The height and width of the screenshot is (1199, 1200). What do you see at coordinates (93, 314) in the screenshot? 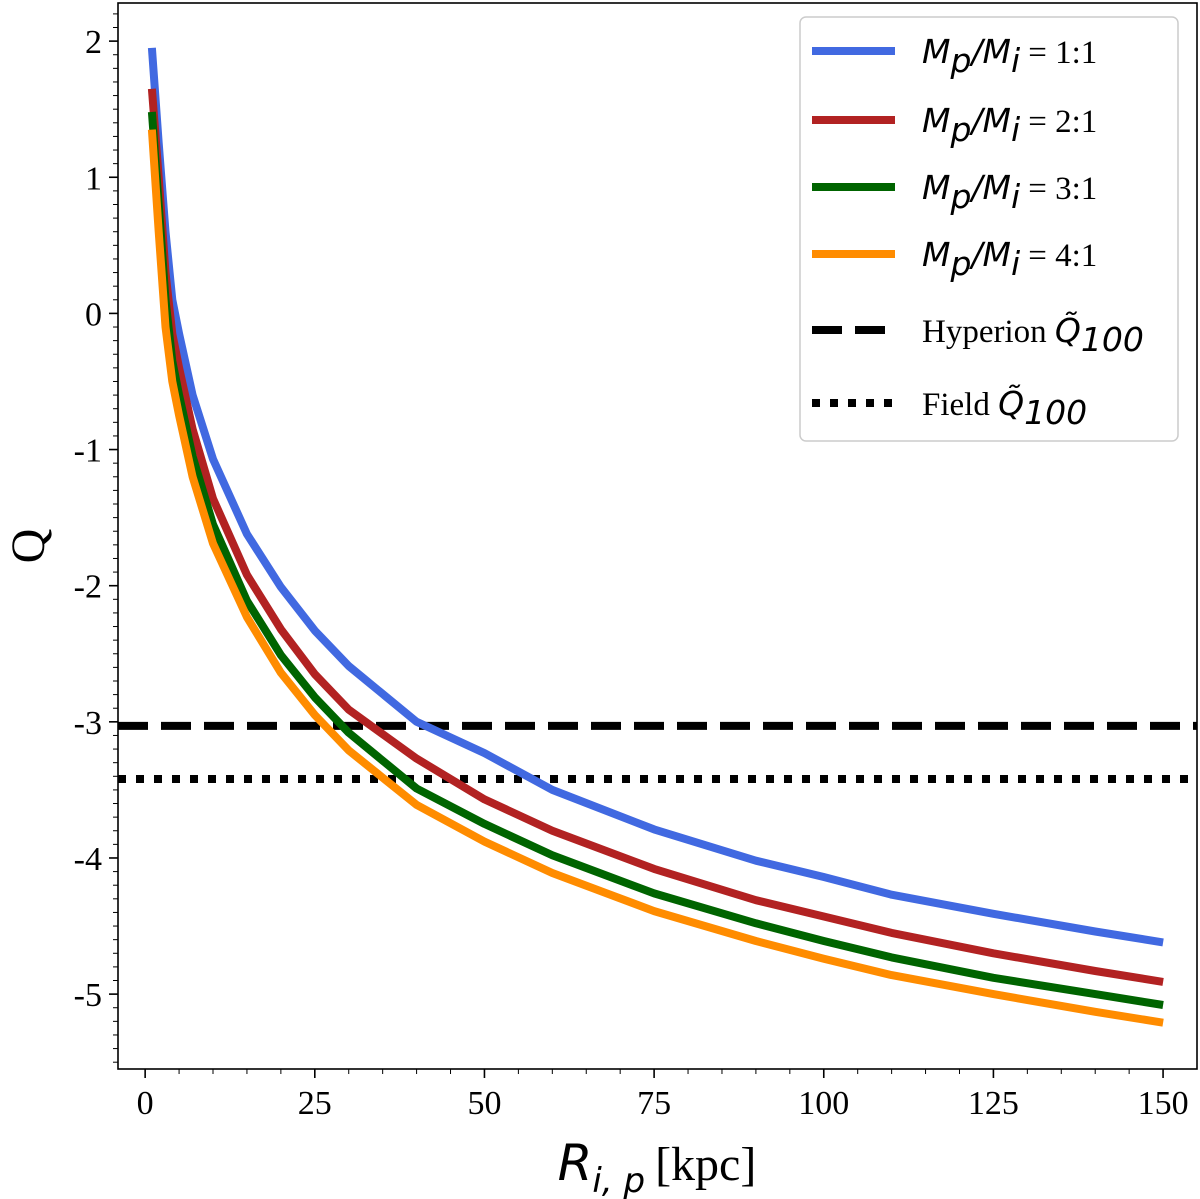
I see `y-tick-label: 0` at bounding box center [93, 314].